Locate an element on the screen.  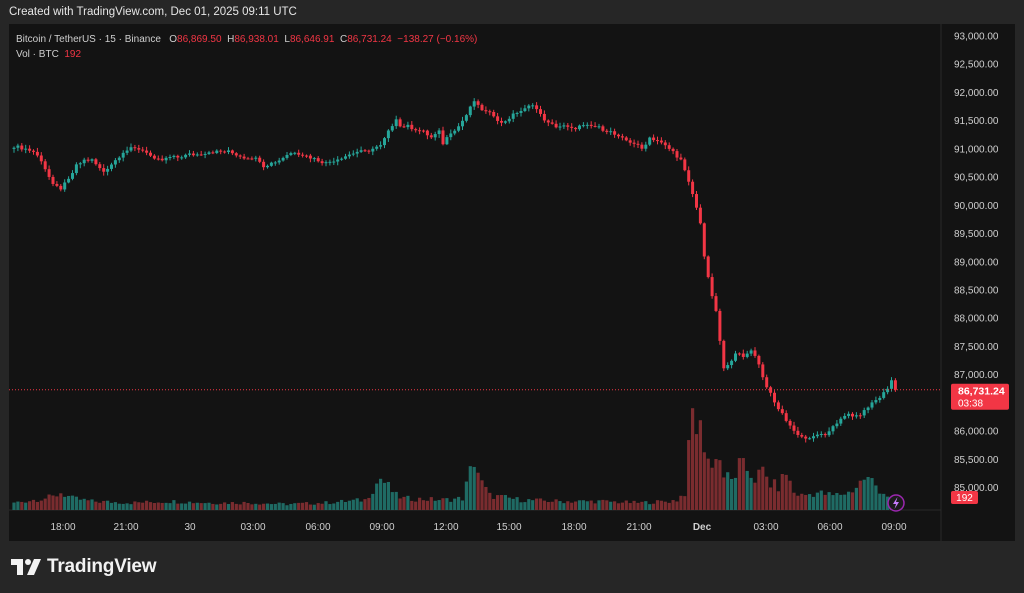
tradingview-brand: TradingView is located at coordinates (84, 567).